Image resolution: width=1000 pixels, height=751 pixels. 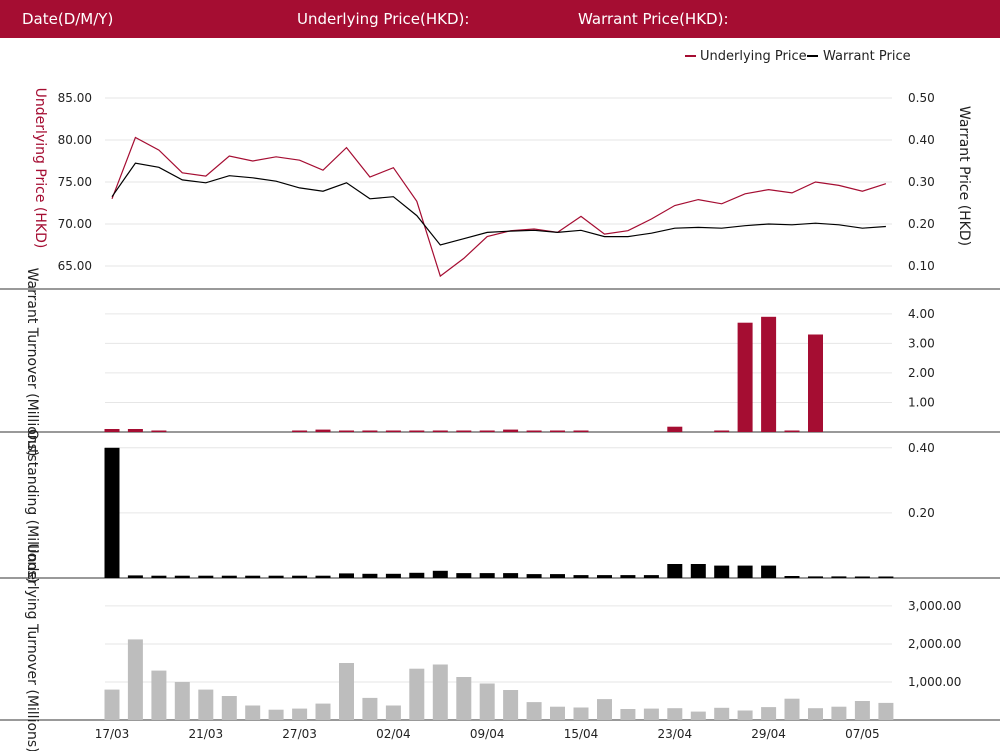 I want to click on x-tick: 29/04, so click(x=768, y=734).